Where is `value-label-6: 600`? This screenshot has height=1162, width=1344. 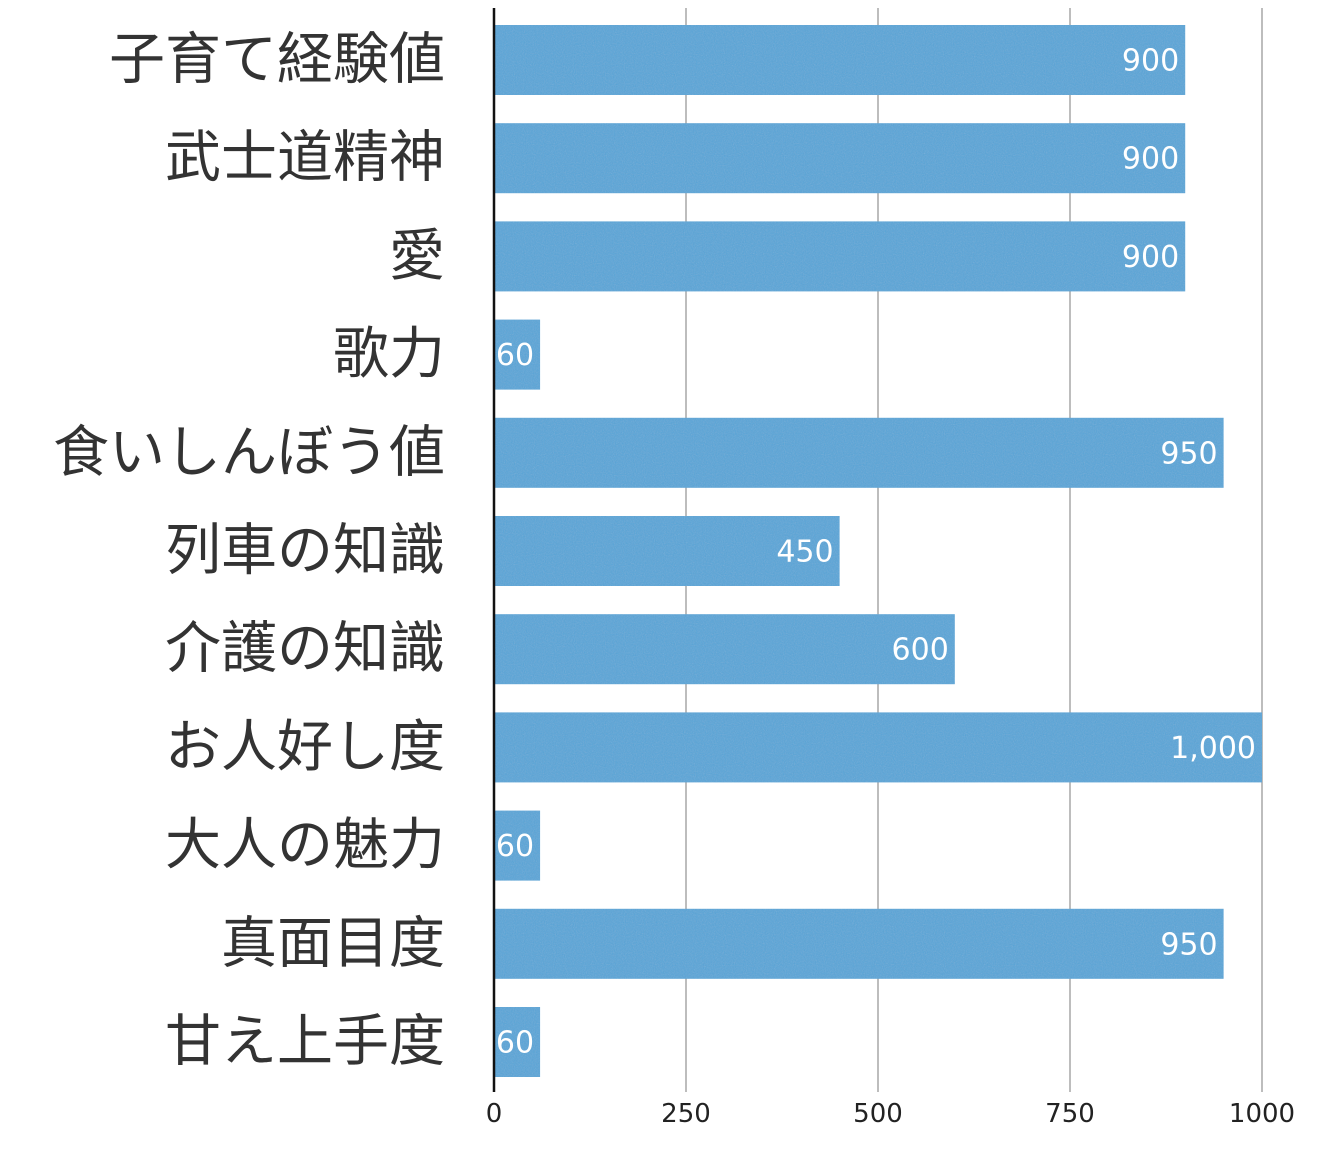 value-label-6: 600 is located at coordinates (920, 650).